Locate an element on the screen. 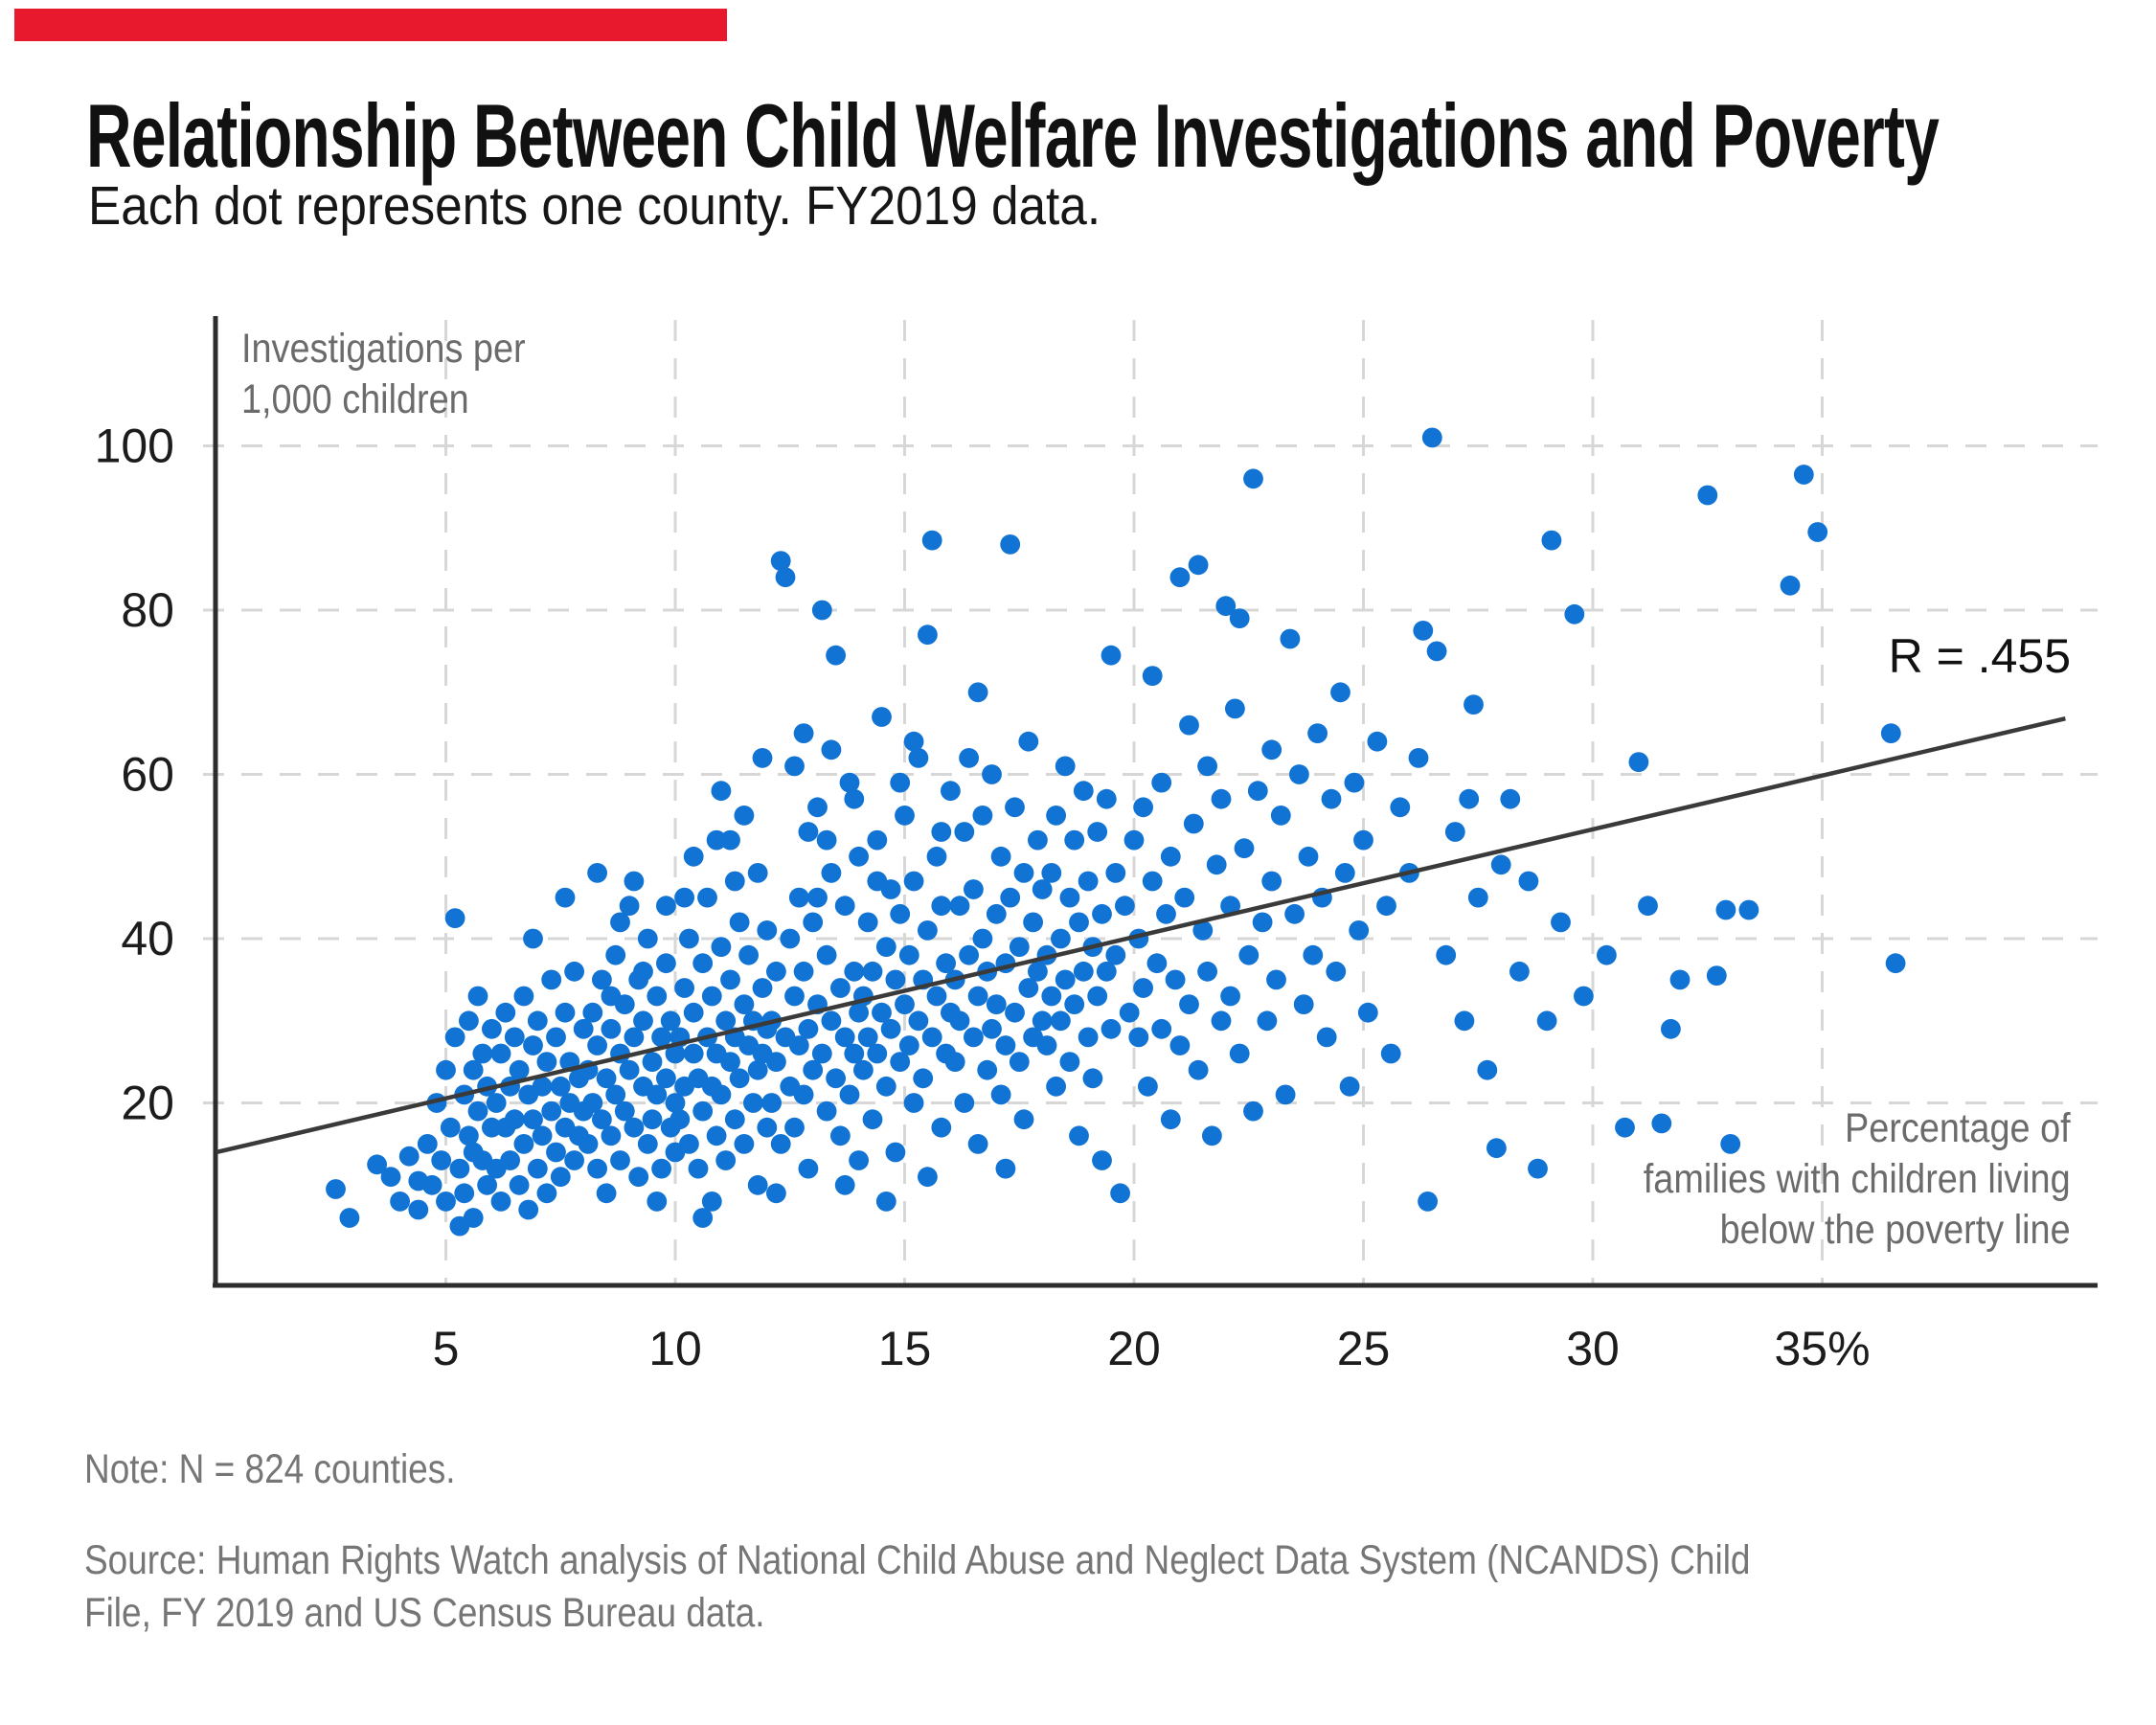  x-tick-label: 20 is located at coordinates (1134, 1348).